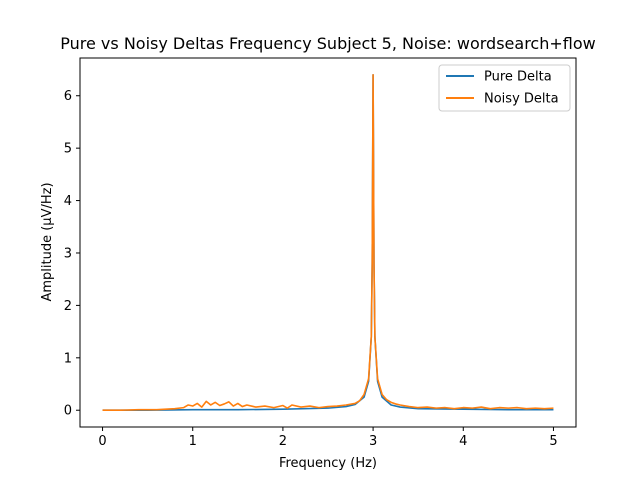  What do you see at coordinates (518, 77) in the screenshot?
I see `legend-label-pure-delta: Pure Delta` at bounding box center [518, 77].